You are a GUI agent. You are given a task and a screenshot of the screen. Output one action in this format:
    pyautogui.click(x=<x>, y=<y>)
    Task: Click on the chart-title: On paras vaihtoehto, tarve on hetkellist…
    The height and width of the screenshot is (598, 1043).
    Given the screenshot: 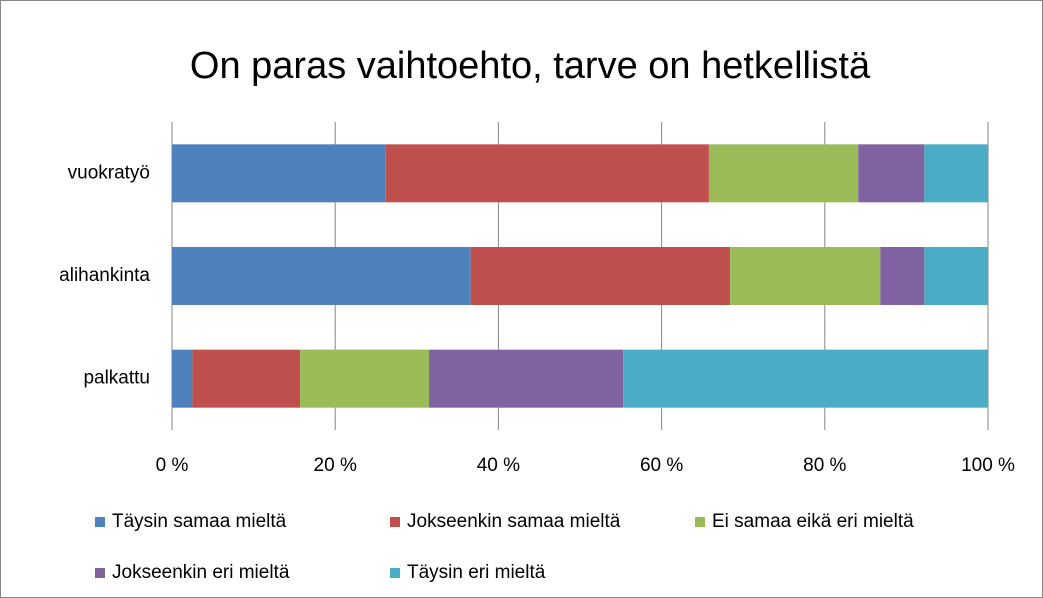 What is the action you would take?
    pyautogui.click(x=530, y=66)
    